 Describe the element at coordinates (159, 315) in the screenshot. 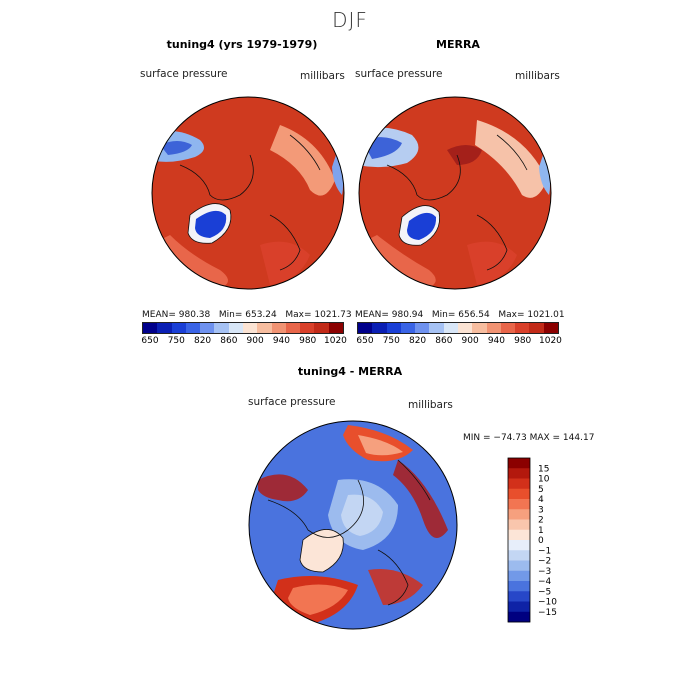

I see `model-mean-label: MEAN=` at that location.